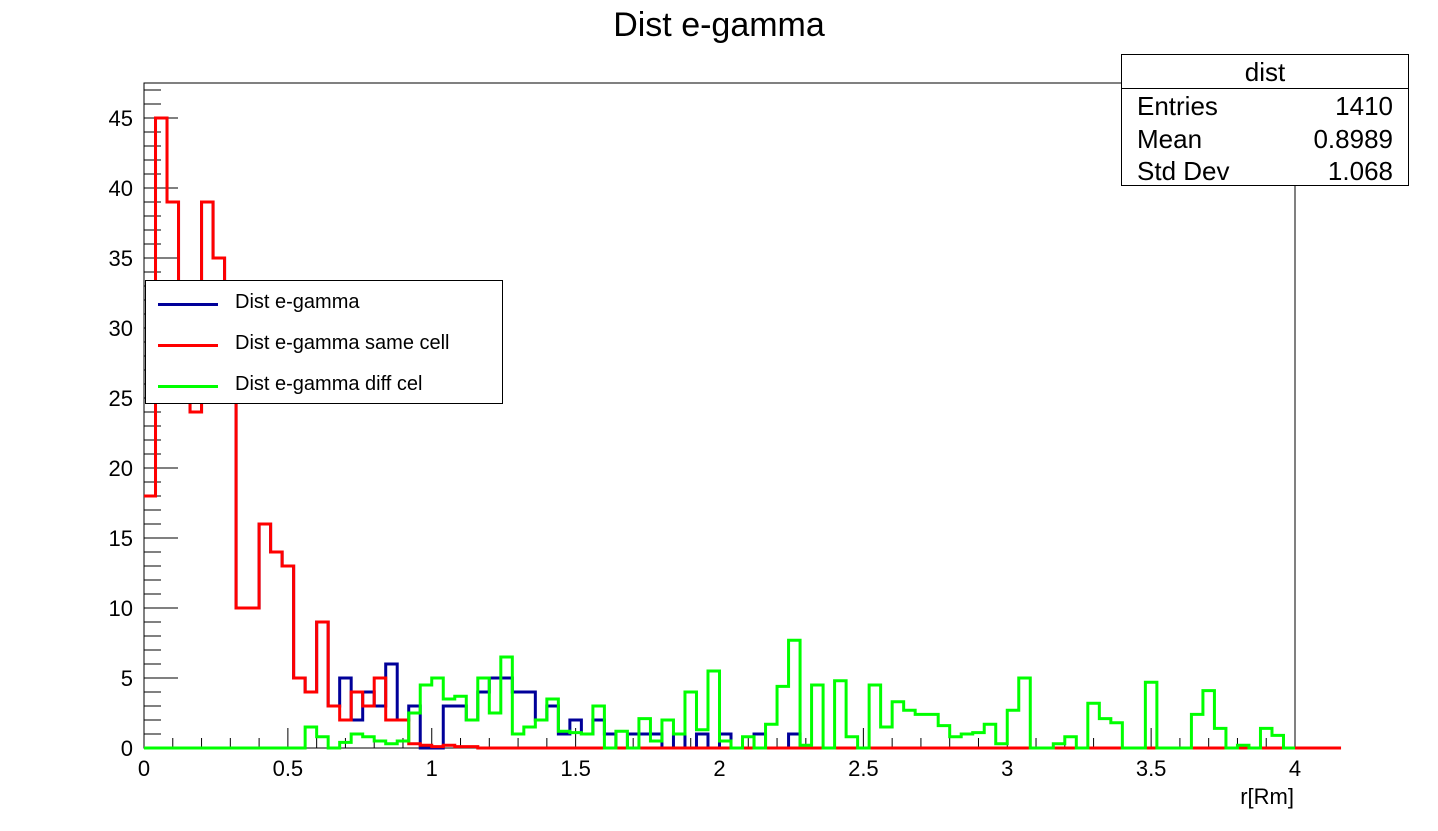 Image resolution: width=1438 pixels, height=831 pixels. What do you see at coordinates (121, 258) in the screenshot?
I see `y-tick-label: 35` at bounding box center [121, 258].